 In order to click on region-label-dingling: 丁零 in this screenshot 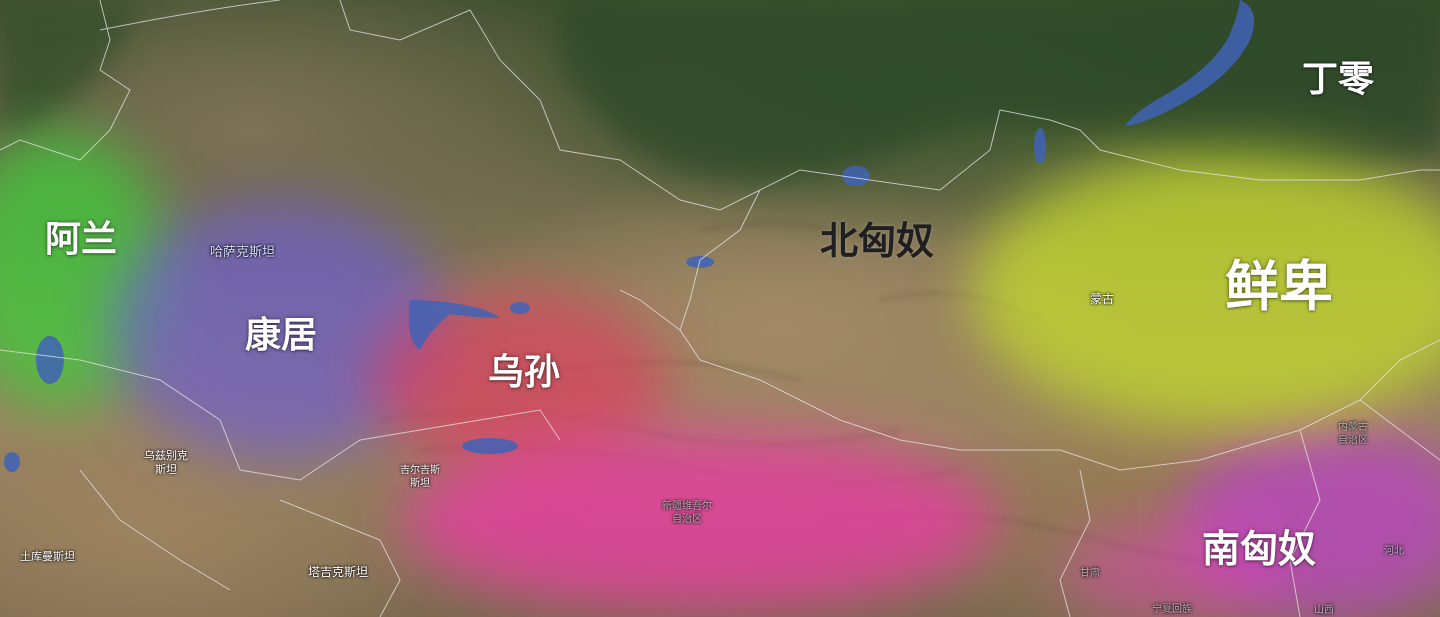, I will do `click(1338, 79)`.